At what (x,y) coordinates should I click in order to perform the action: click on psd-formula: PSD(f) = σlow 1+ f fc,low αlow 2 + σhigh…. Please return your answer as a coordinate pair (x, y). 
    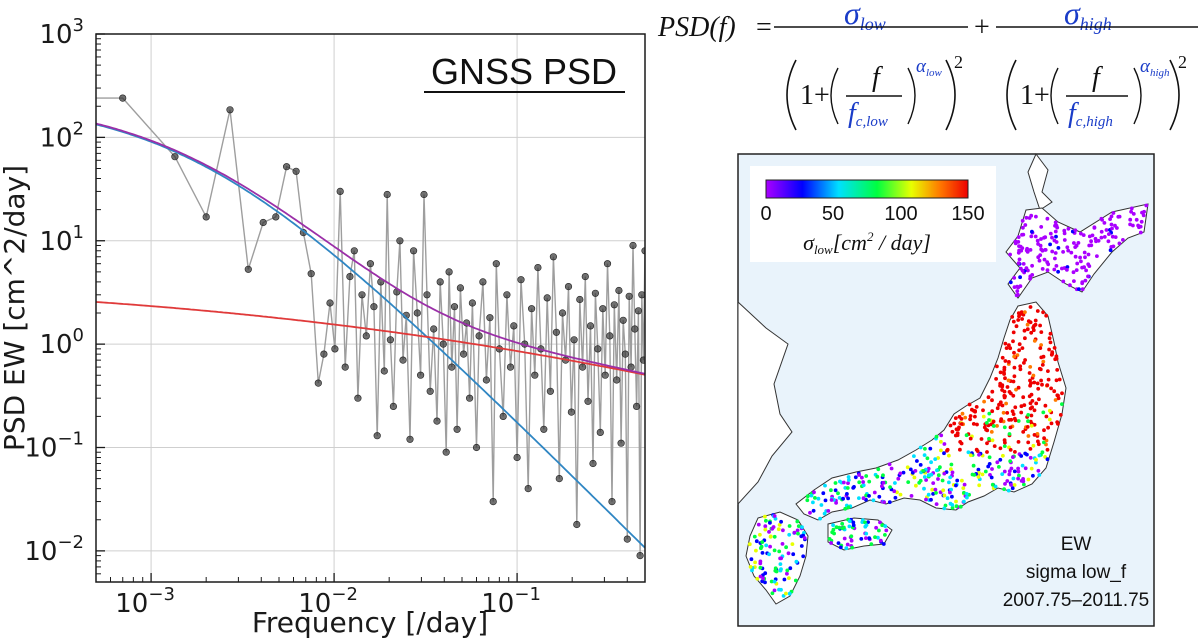
    Looking at the image, I should click on (927, 65).